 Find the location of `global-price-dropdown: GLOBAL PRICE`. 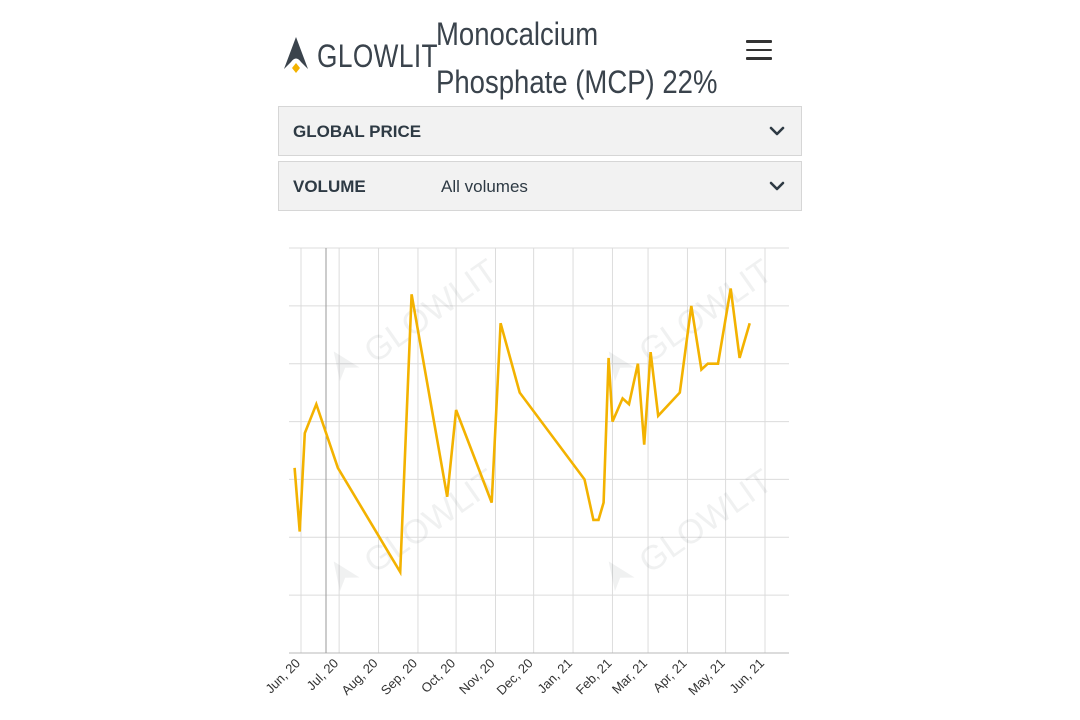

global-price-dropdown: GLOBAL PRICE is located at coordinates (540, 131).